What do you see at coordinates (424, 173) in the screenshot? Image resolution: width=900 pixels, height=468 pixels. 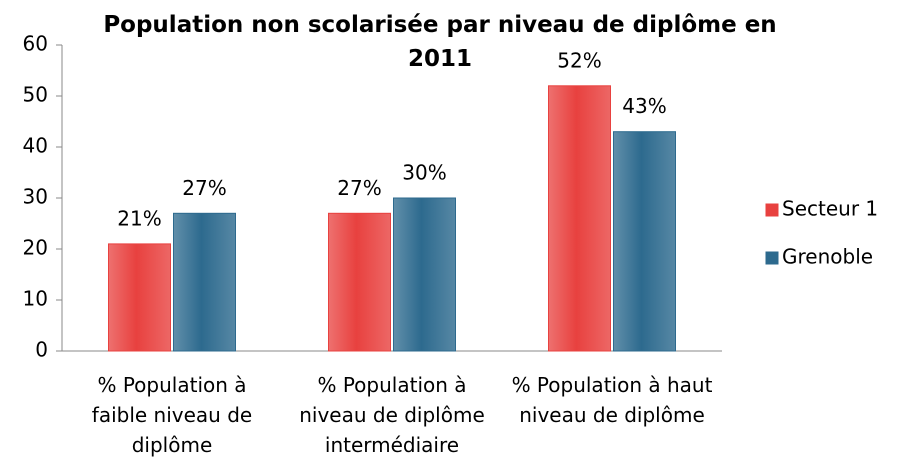 I see `data-label: 30%` at bounding box center [424, 173].